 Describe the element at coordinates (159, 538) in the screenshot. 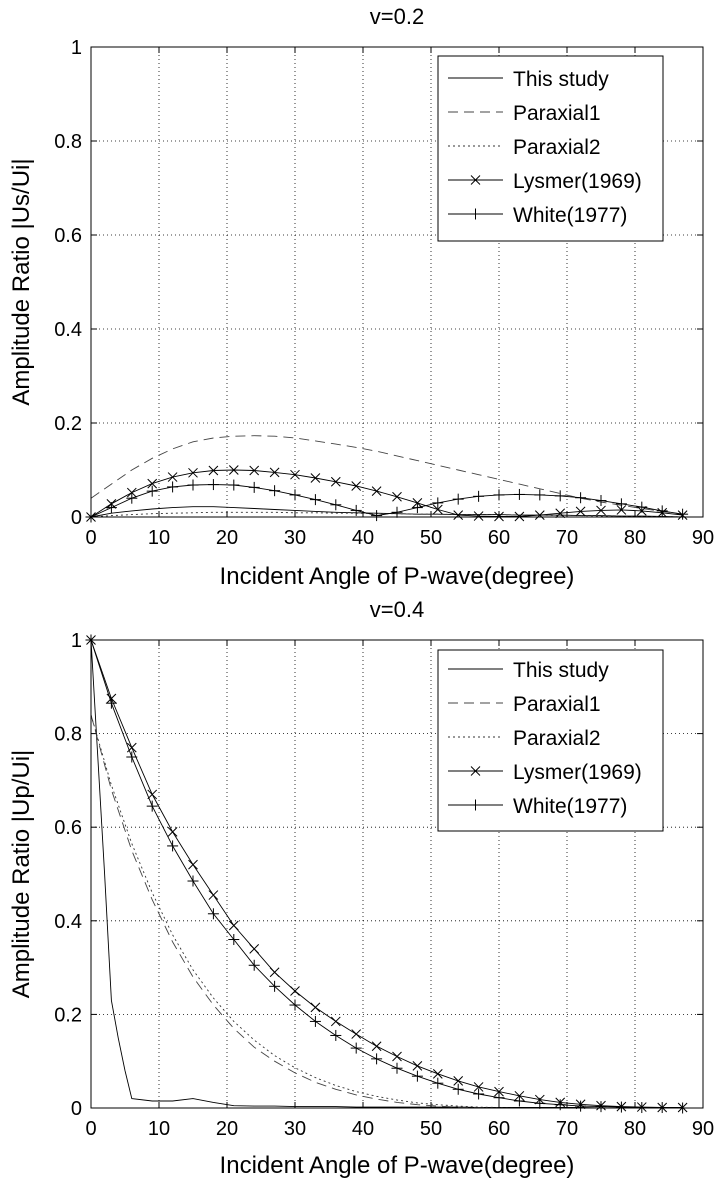

I see `x-tick-label: 10` at that location.